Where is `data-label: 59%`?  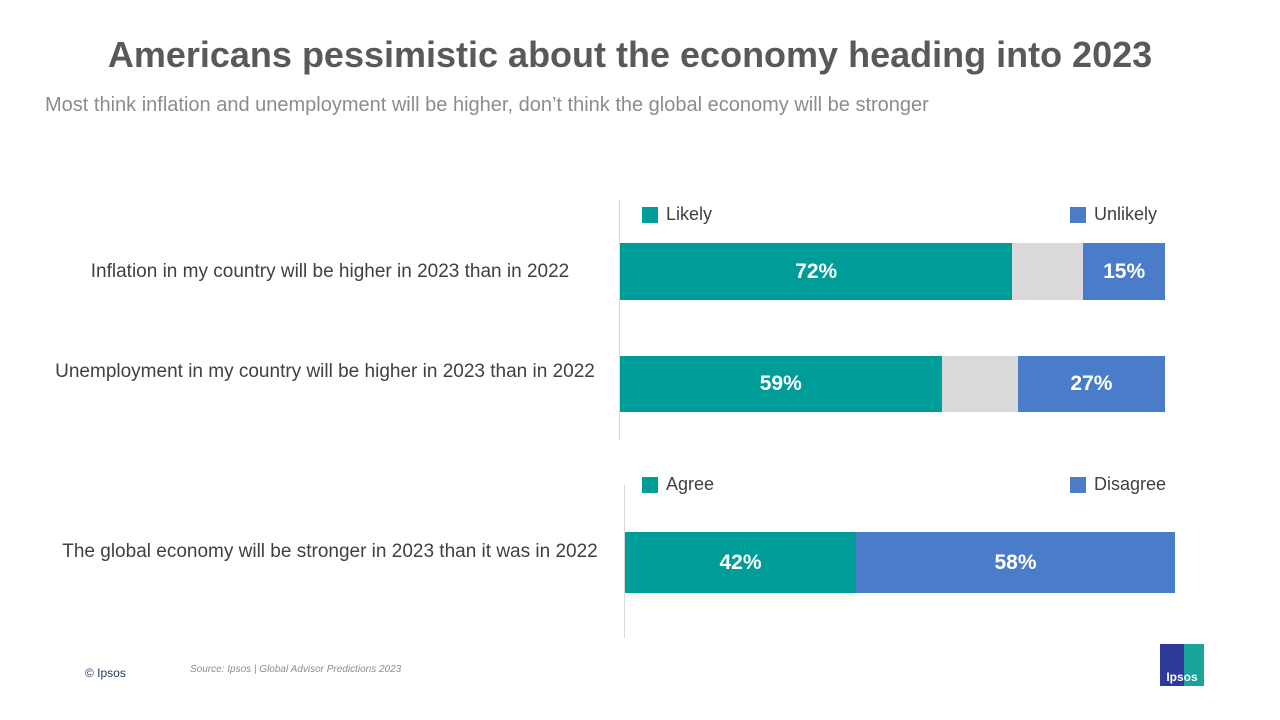 data-label: 59% is located at coordinates (780, 383).